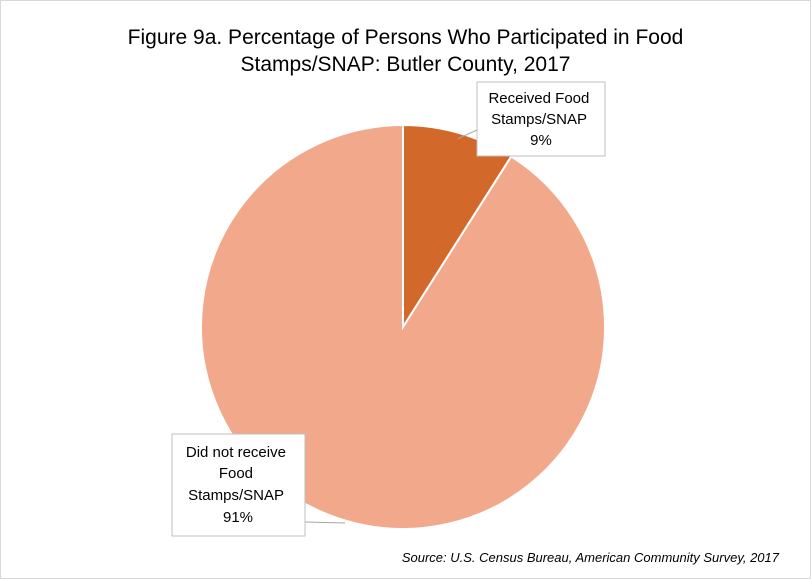 Image resolution: width=811 pixels, height=579 pixels. What do you see at coordinates (236, 473) in the screenshot?
I see `callout-not-received-label-line-2: Food` at bounding box center [236, 473].